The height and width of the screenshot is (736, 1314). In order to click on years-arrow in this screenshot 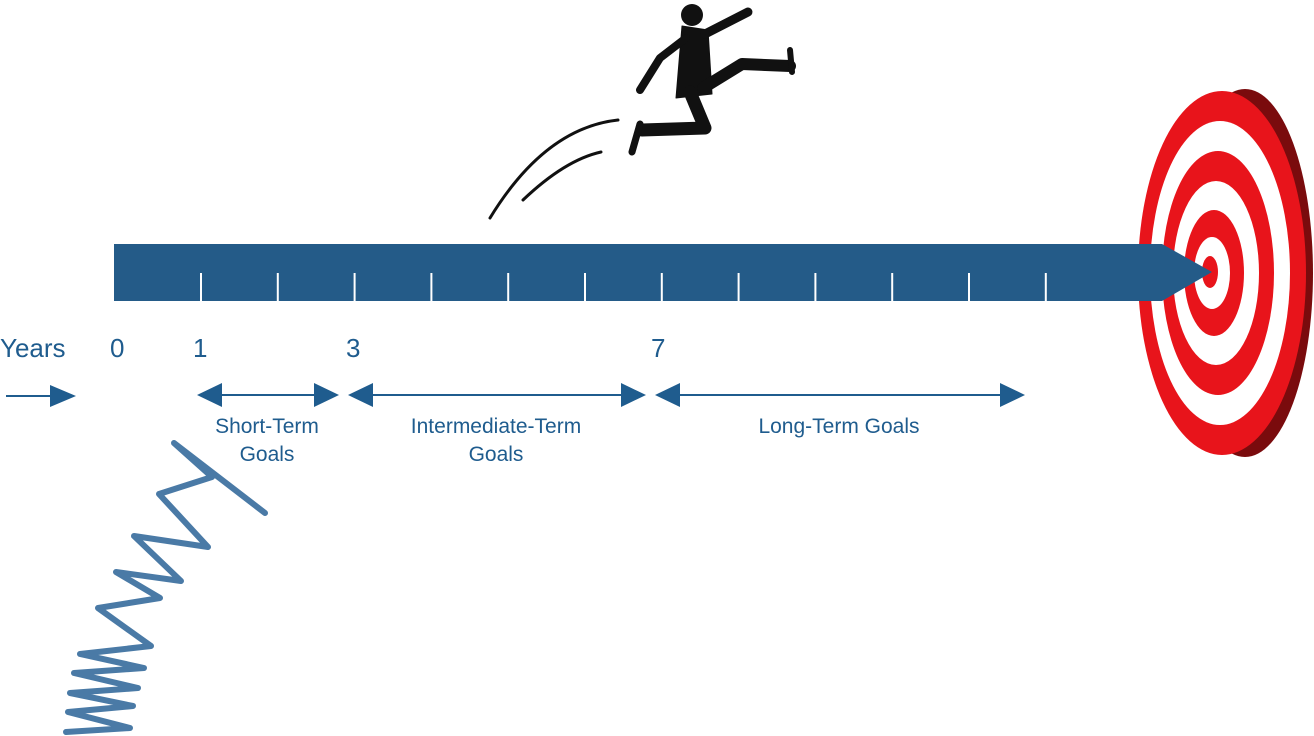, I will do `click(41, 396)`.